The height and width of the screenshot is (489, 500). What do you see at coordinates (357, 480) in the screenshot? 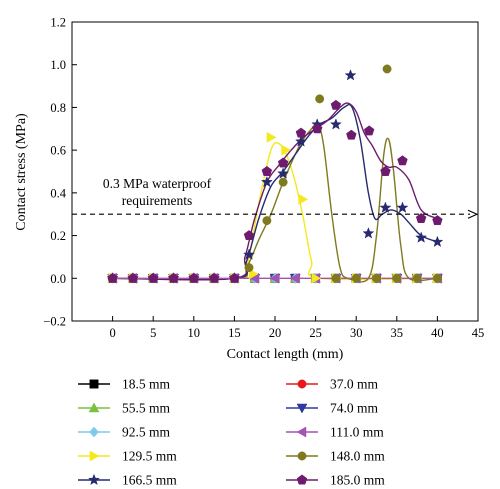
I see `legend-label: 185.0 mm` at bounding box center [357, 480].